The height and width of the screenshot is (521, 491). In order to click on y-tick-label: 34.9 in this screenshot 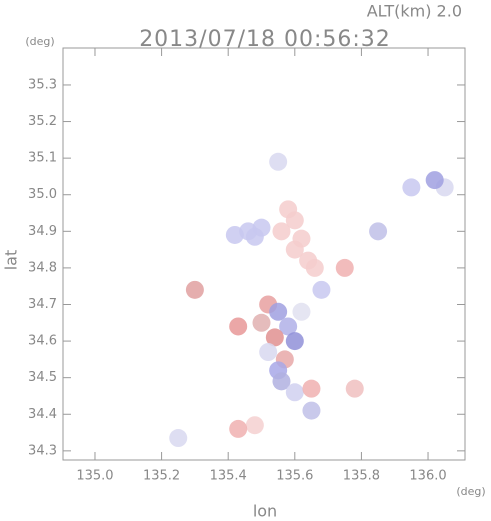, I will do `click(42, 231)`.